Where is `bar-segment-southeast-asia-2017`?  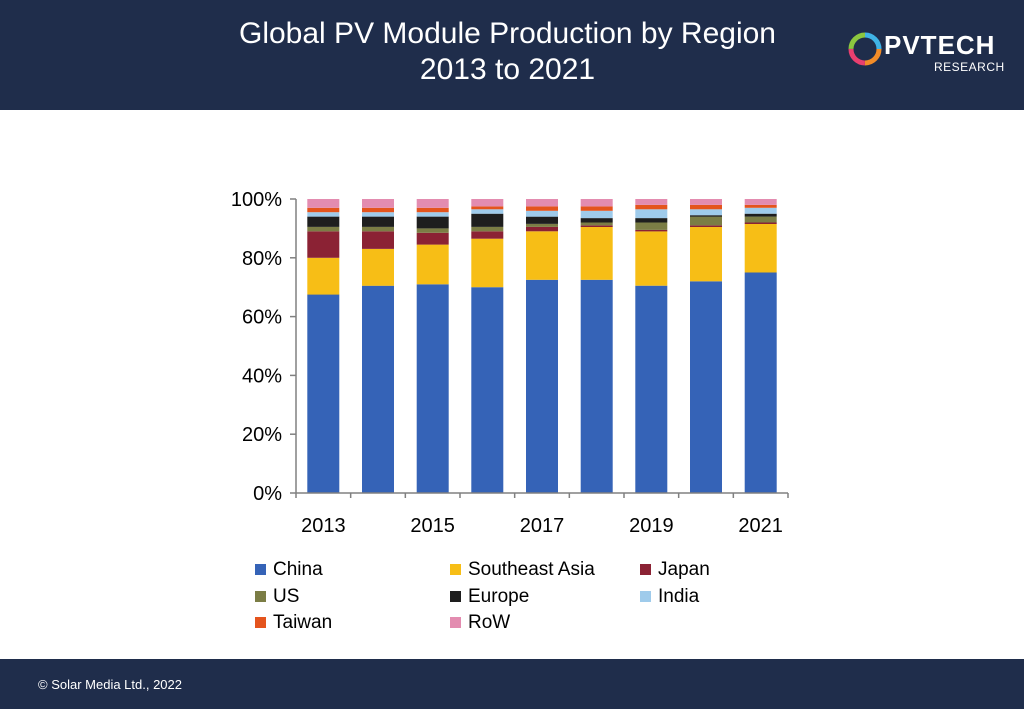
bar-segment-southeast-asia-2017 is located at coordinates (542, 255).